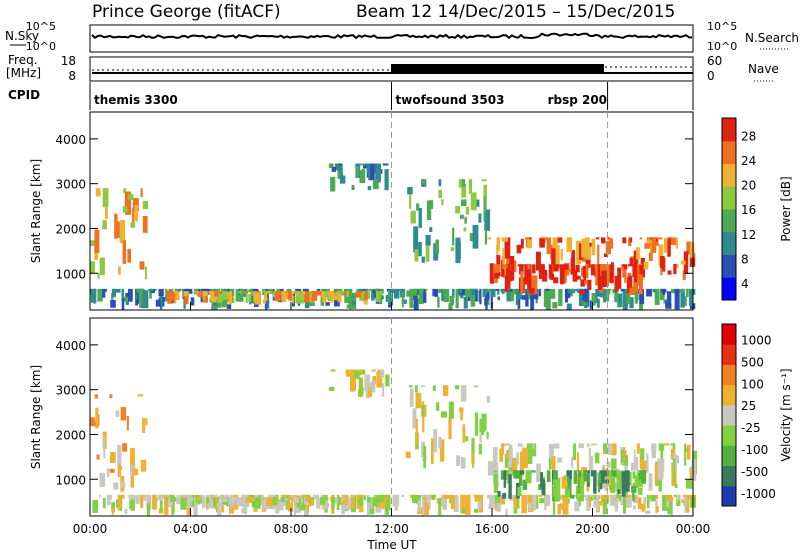 This screenshot has width=800, height=554. Describe the element at coordinates (756, 340) in the screenshot. I see `colorbar-tick: 1000` at that location.